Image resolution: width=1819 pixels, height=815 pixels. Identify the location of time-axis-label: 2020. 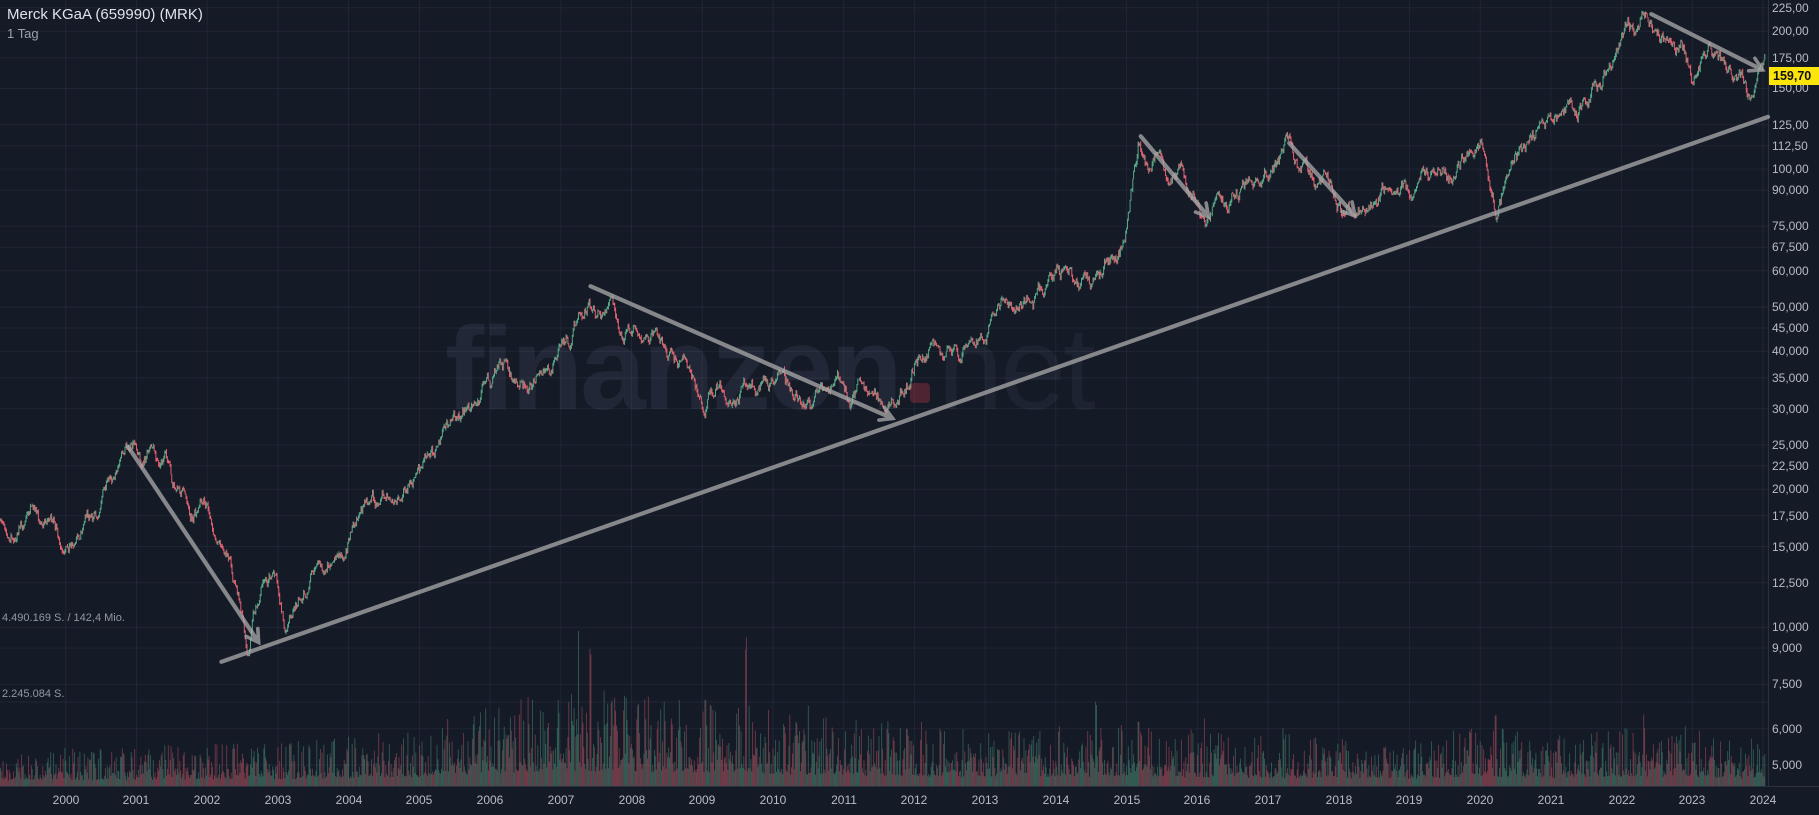
(1480, 800).